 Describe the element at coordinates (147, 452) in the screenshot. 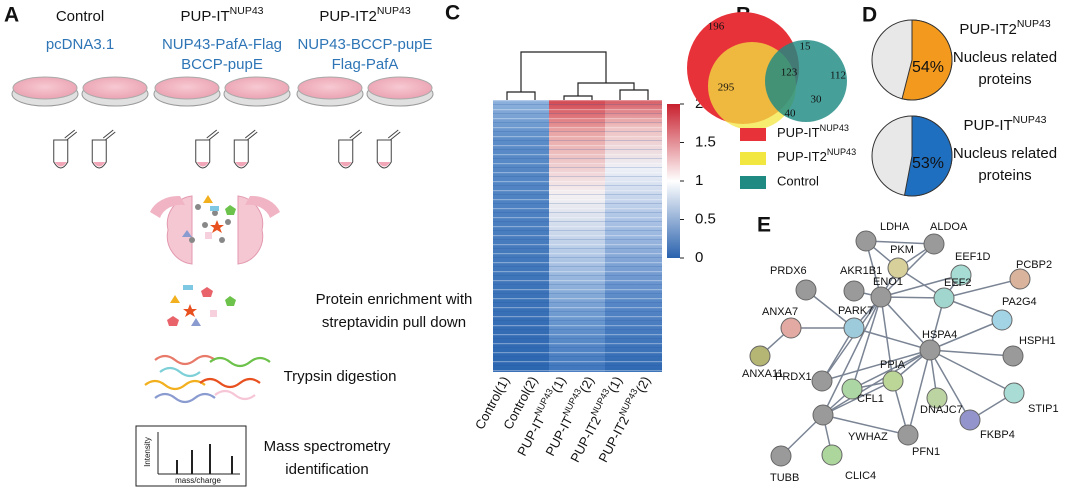

I see `axis-label: Intensity` at that location.